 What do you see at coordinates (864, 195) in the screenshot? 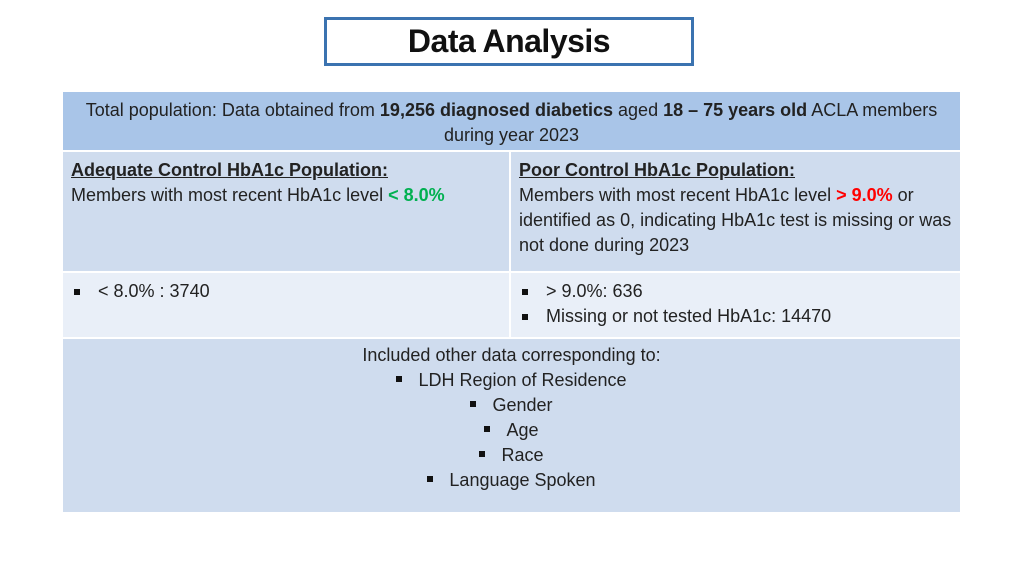
I see `poor-threshold: > 9.0%` at bounding box center [864, 195].